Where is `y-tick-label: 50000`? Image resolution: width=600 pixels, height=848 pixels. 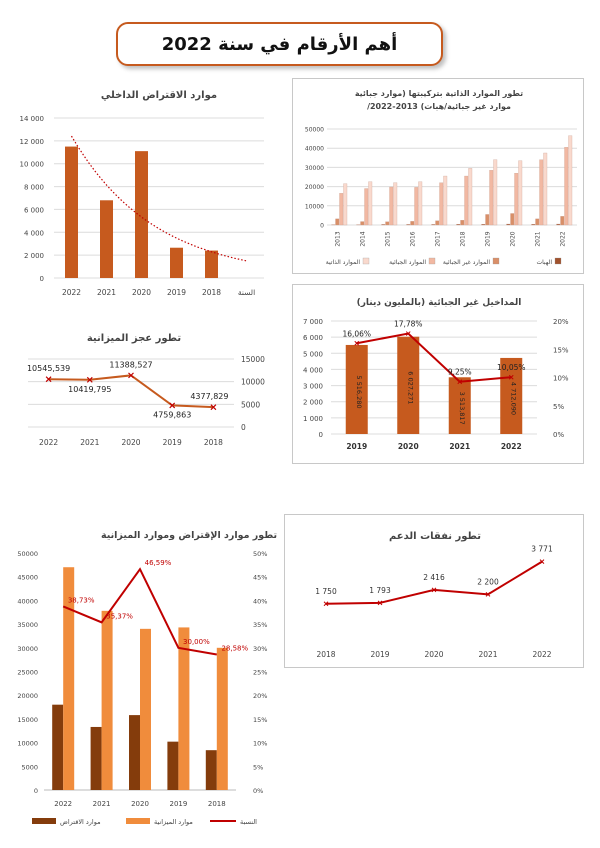
y-tick-label: 50000 is located at coordinates (27, 554).